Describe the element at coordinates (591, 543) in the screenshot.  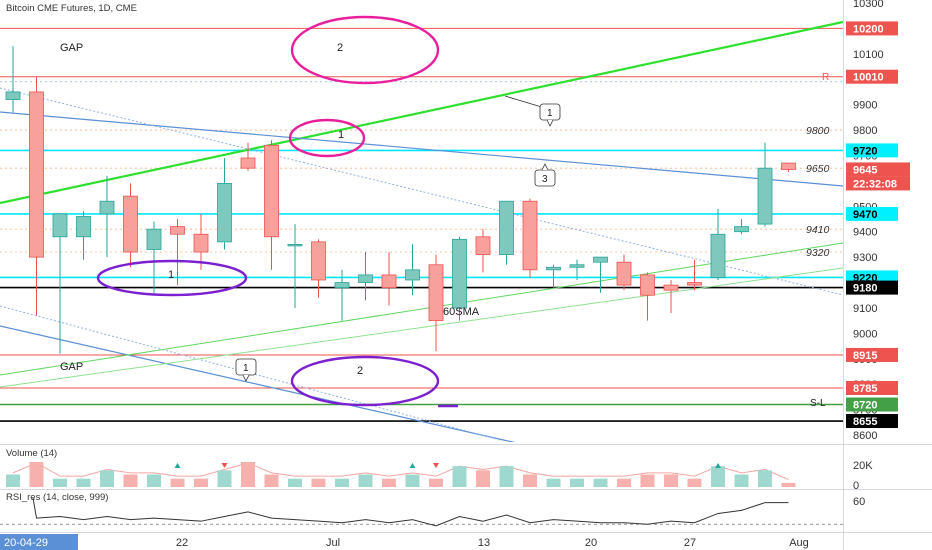
I see `x-tick-label: 20` at that location.